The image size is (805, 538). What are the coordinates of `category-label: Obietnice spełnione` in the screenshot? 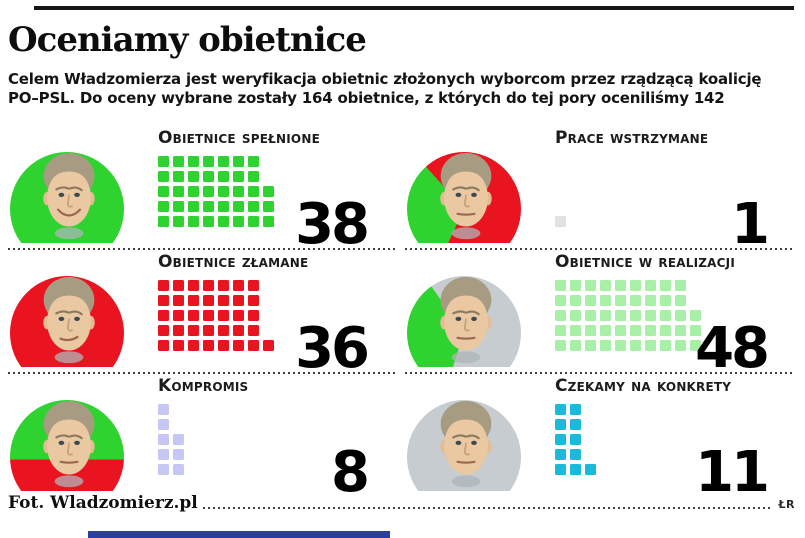 It's located at (239, 138).